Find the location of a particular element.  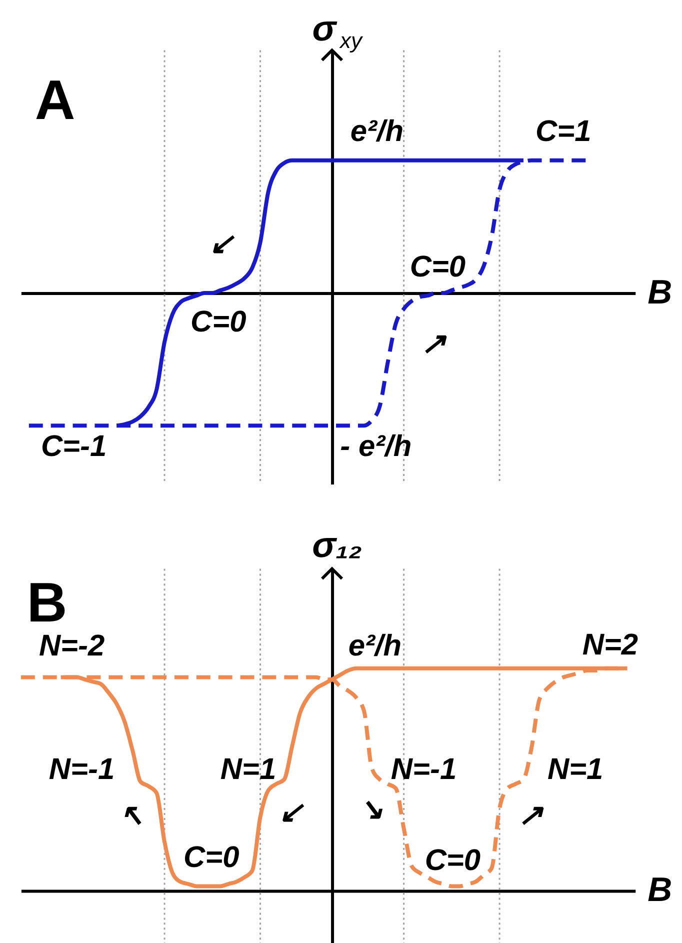

text: C=1 is located at coordinates (563, 131).